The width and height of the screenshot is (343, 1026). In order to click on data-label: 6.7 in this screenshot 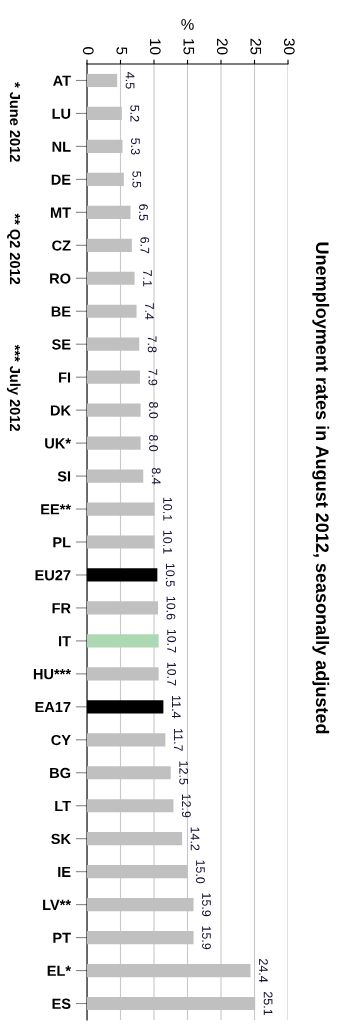, I will do `click(145, 245)`.